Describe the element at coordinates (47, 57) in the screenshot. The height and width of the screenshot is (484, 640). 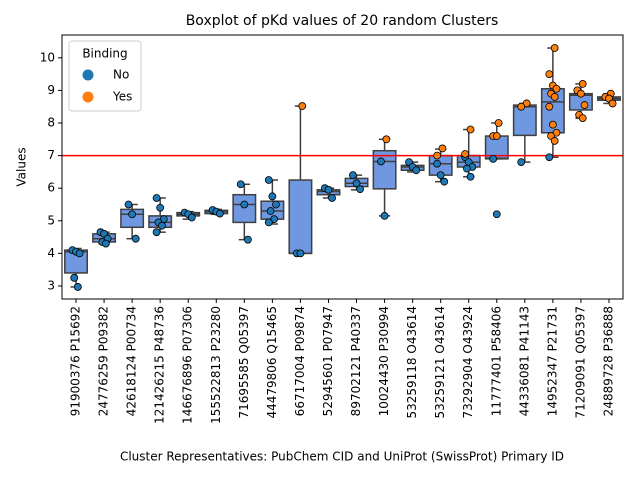
I see `y-tick-label: 10` at that location.